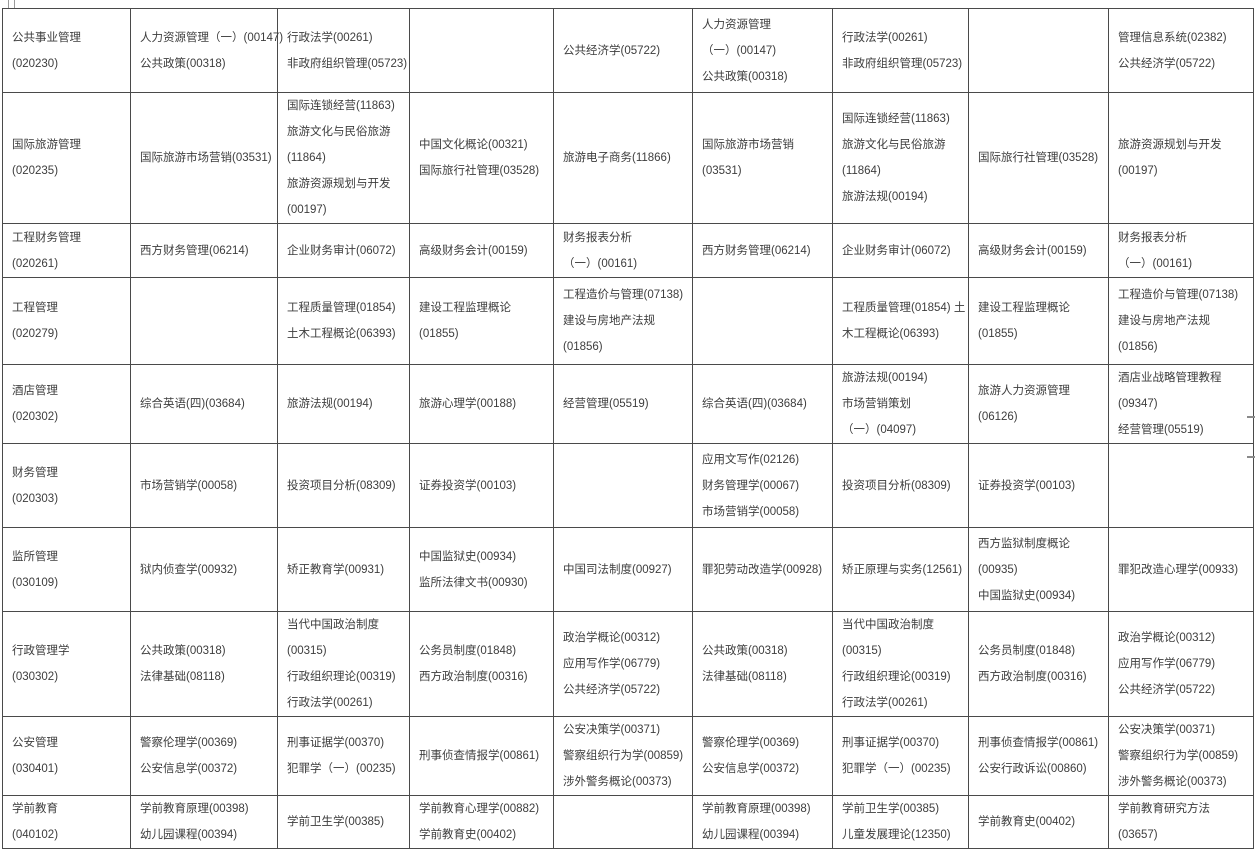 The height and width of the screenshot is (857, 1255). I want to click on course-cell: 旅游资源规划与开发 (00197), so click(1181, 158).